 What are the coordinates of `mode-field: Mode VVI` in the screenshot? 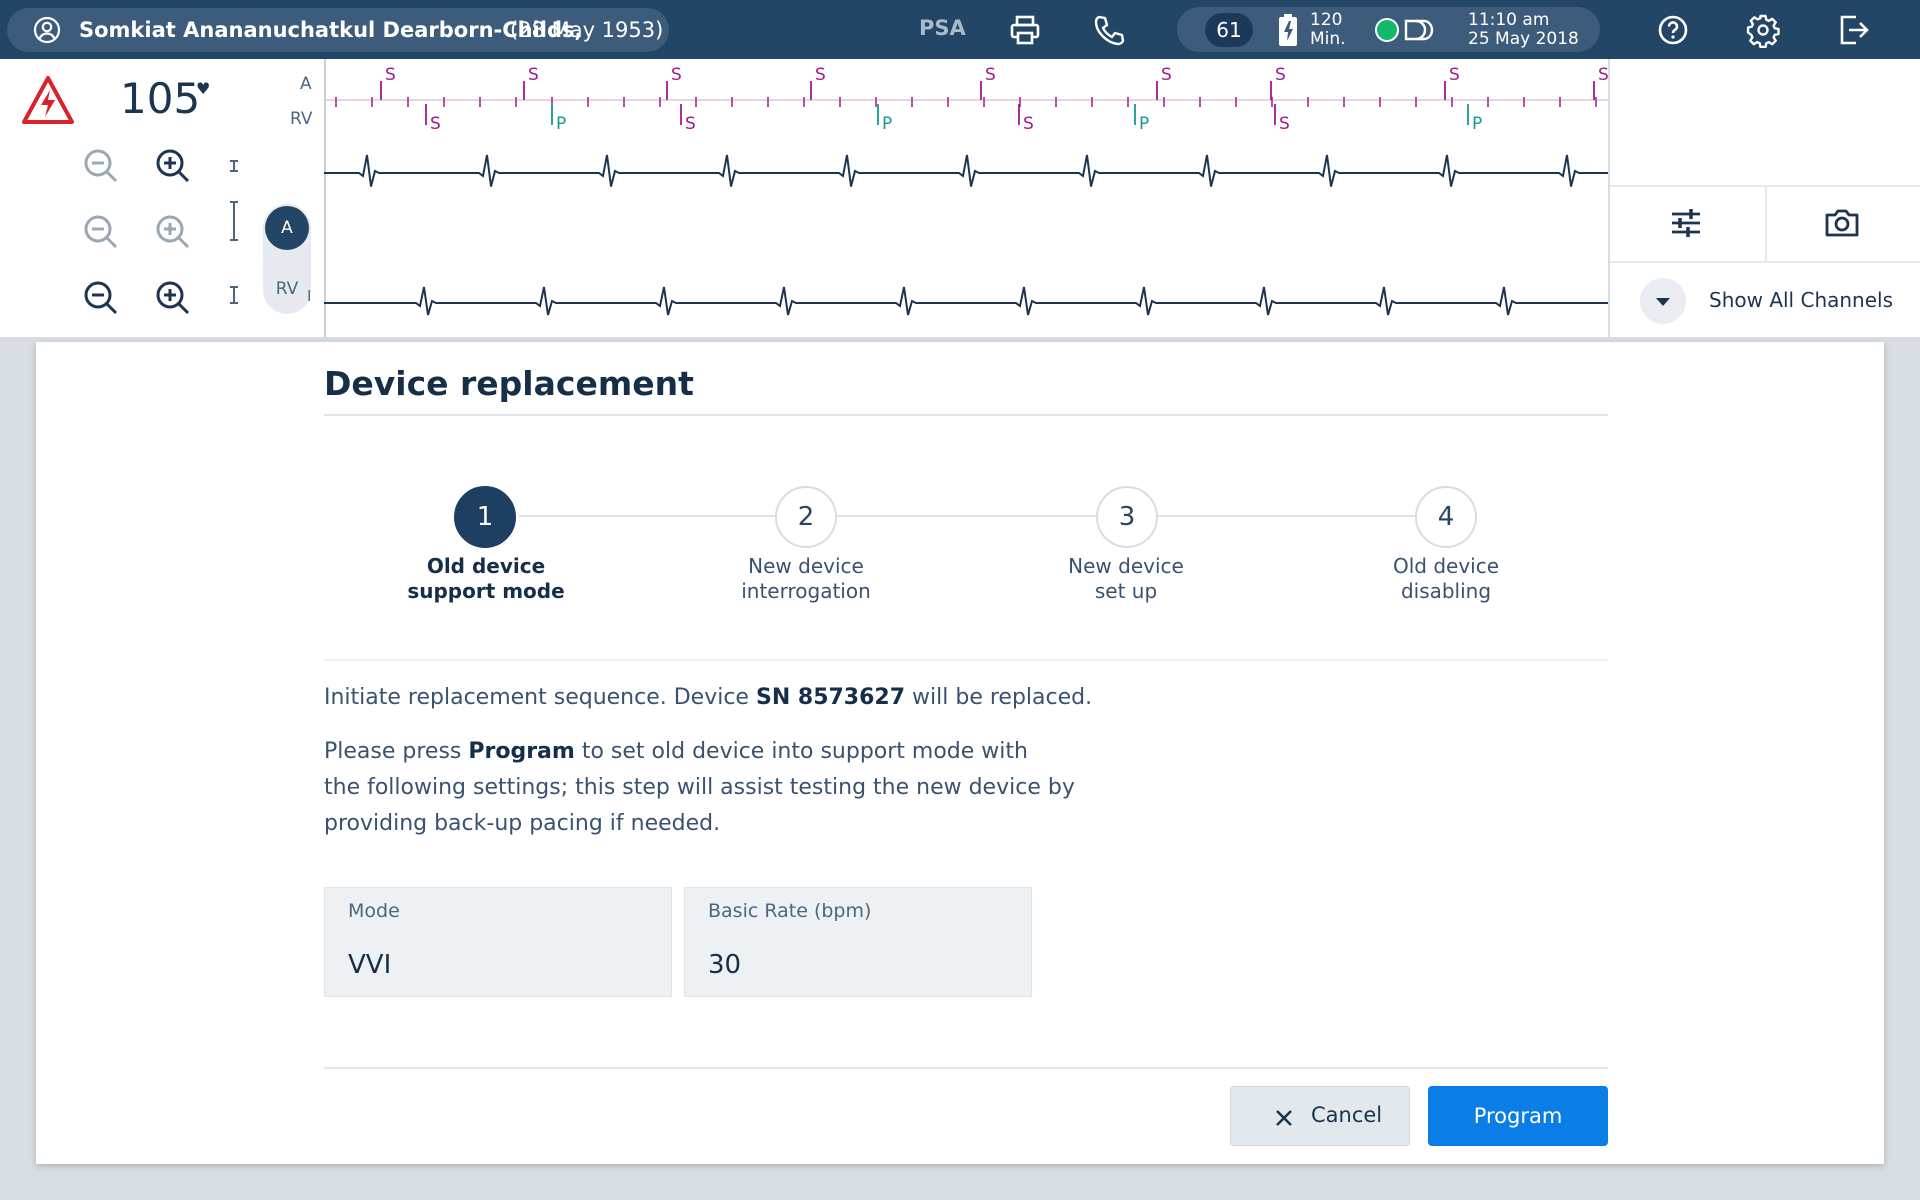 It's located at (498, 942).